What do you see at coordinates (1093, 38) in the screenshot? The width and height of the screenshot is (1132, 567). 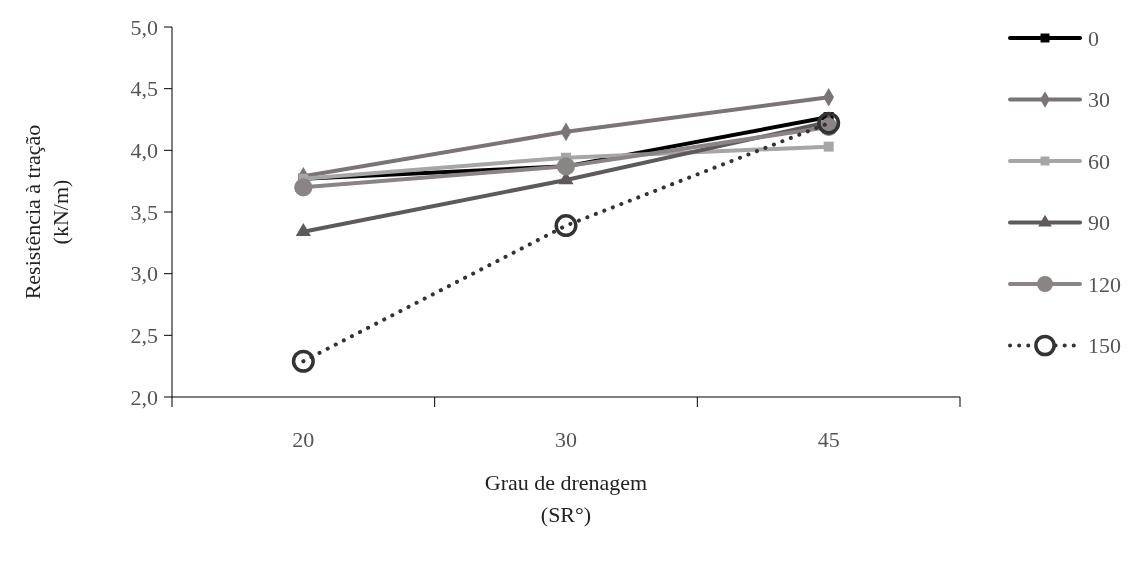 I see `legend-label: 0` at bounding box center [1093, 38].